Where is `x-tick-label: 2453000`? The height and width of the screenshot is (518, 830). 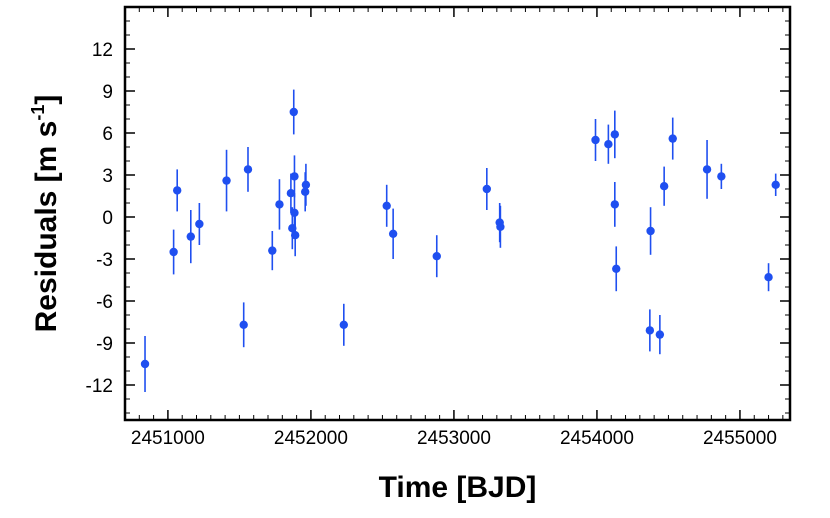 x-tick-label: 2453000 is located at coordinates (454, 438).